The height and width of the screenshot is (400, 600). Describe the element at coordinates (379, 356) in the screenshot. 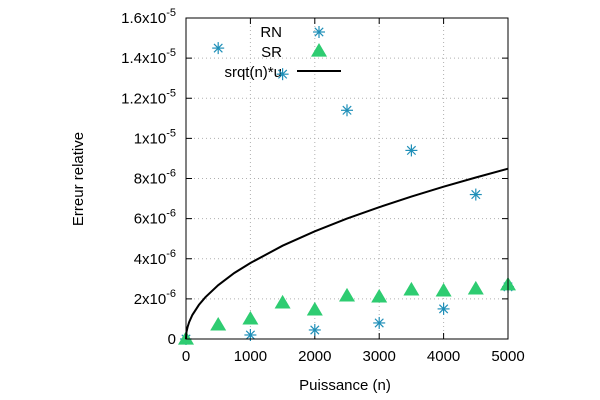

I see `x-tick-label: 3000` at that location.